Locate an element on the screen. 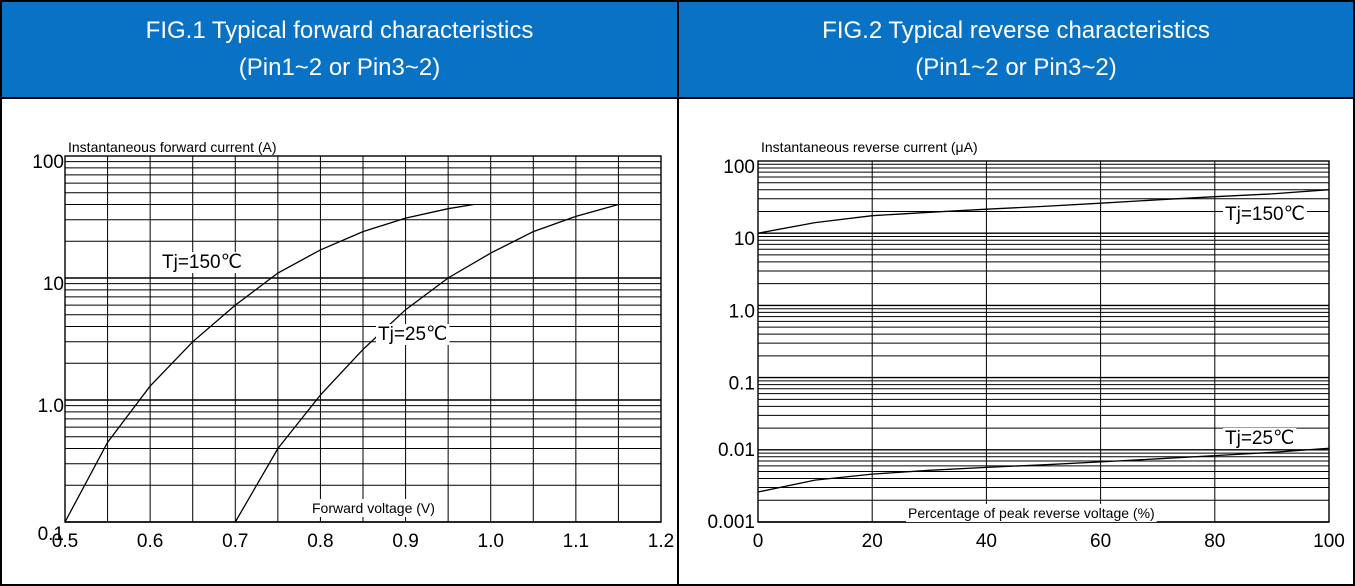 This screenshot has width=1355, height=586. y-tick-label: 0.01 is located at coordinates (736, 450).